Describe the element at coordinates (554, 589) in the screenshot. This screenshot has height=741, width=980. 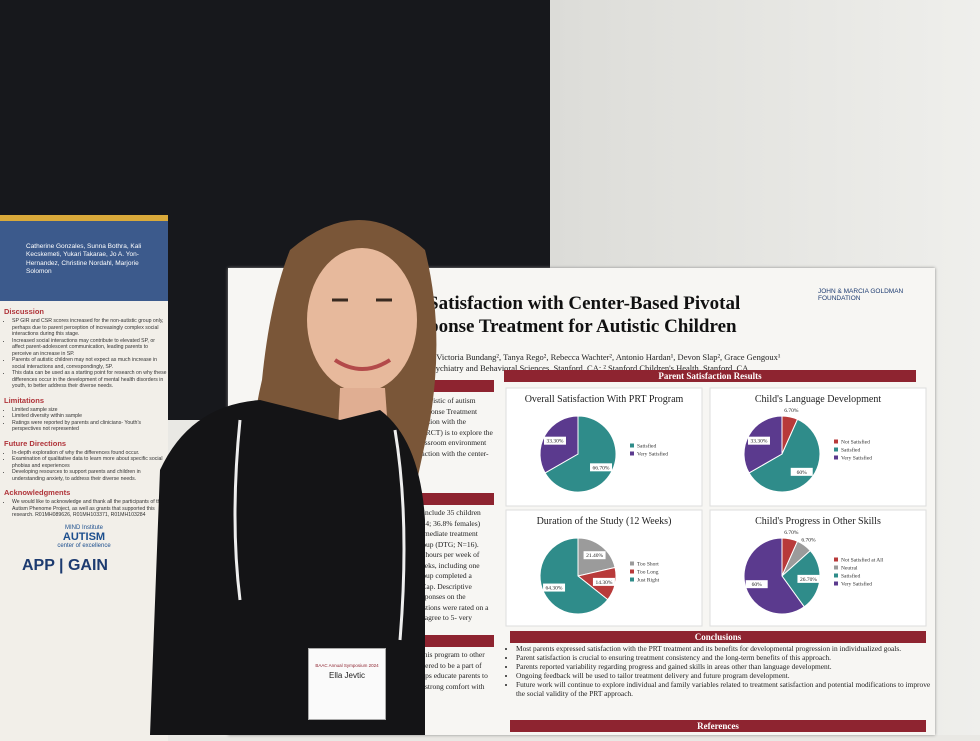
I see `value-label: 64.30%` at that location.